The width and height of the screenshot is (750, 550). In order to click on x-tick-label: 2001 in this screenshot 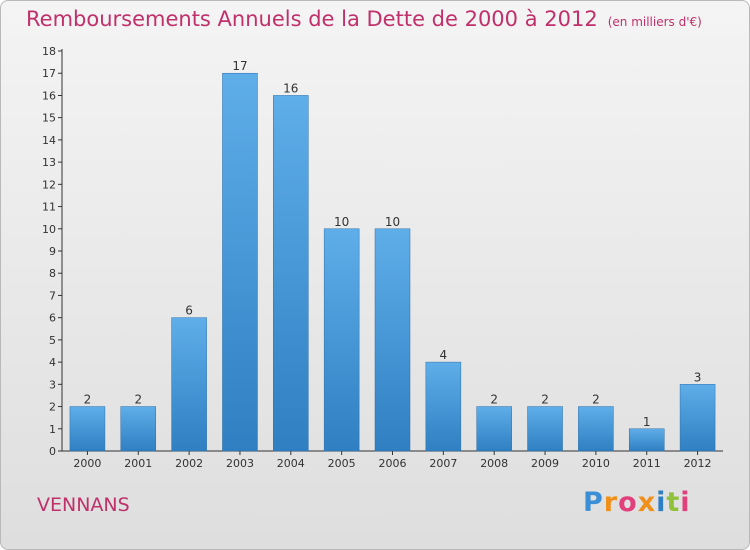, I will do `click(138, 463)`.